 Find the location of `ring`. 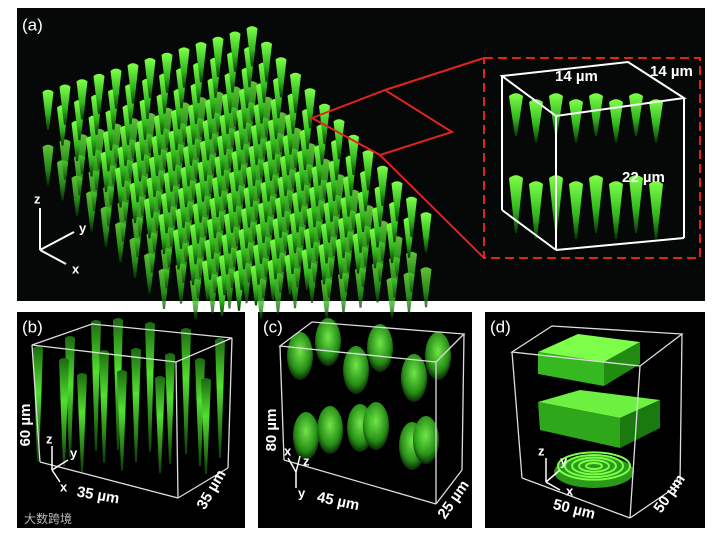

ring is located at coordinates (594, 466).